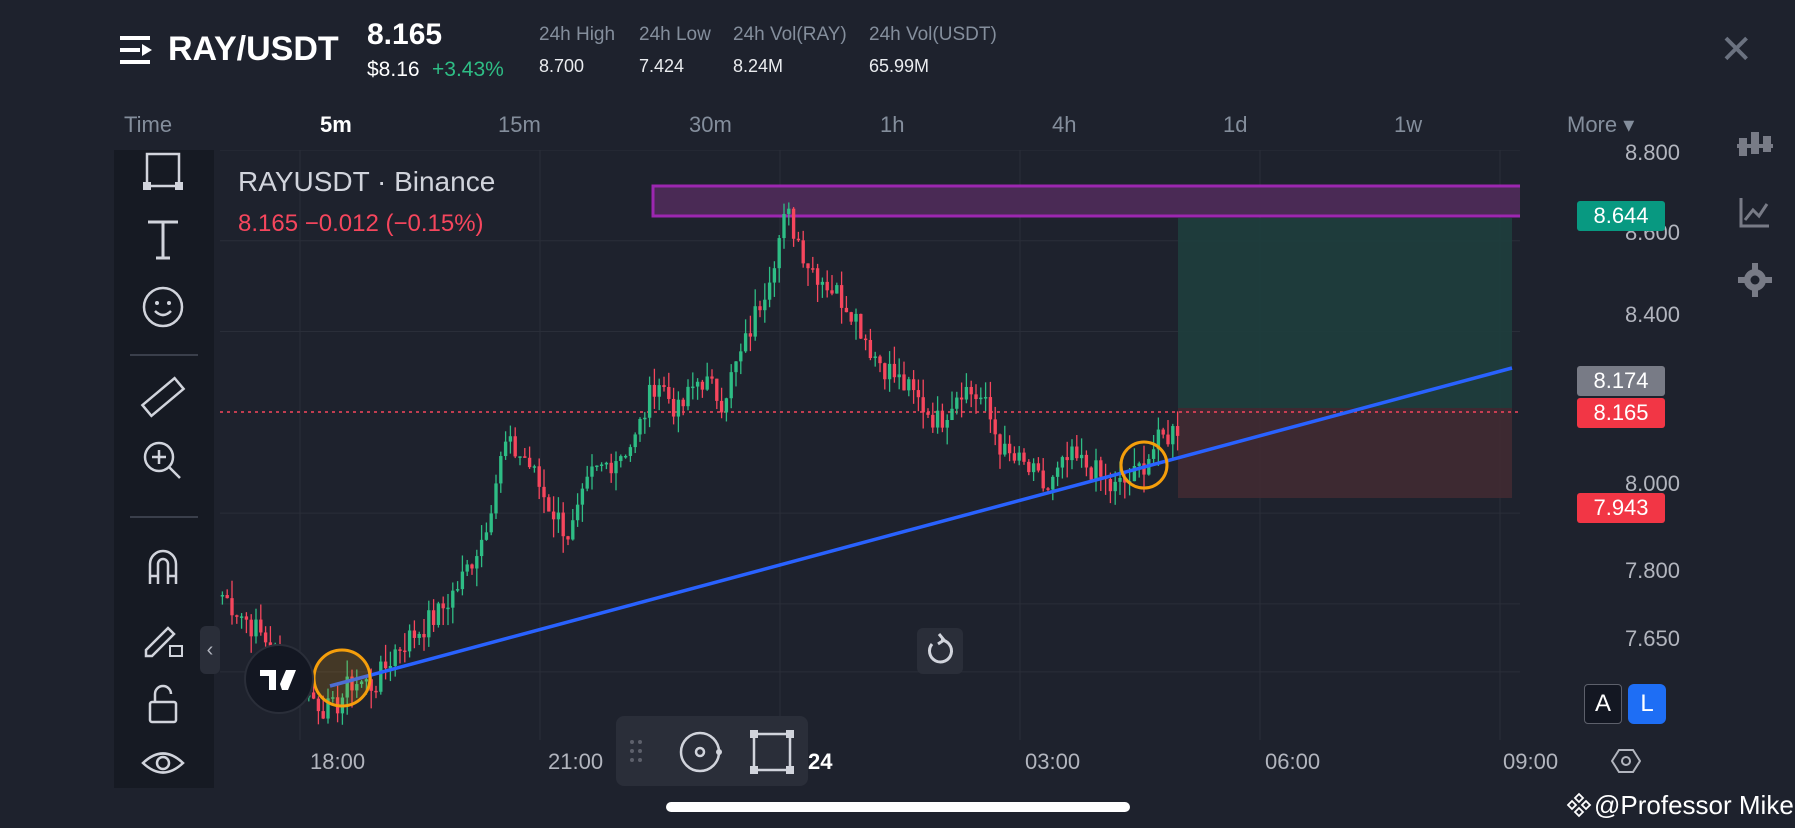 This screenshot has width=1795, height=828. I want to click on indicators-icon, so click(1755, 146).